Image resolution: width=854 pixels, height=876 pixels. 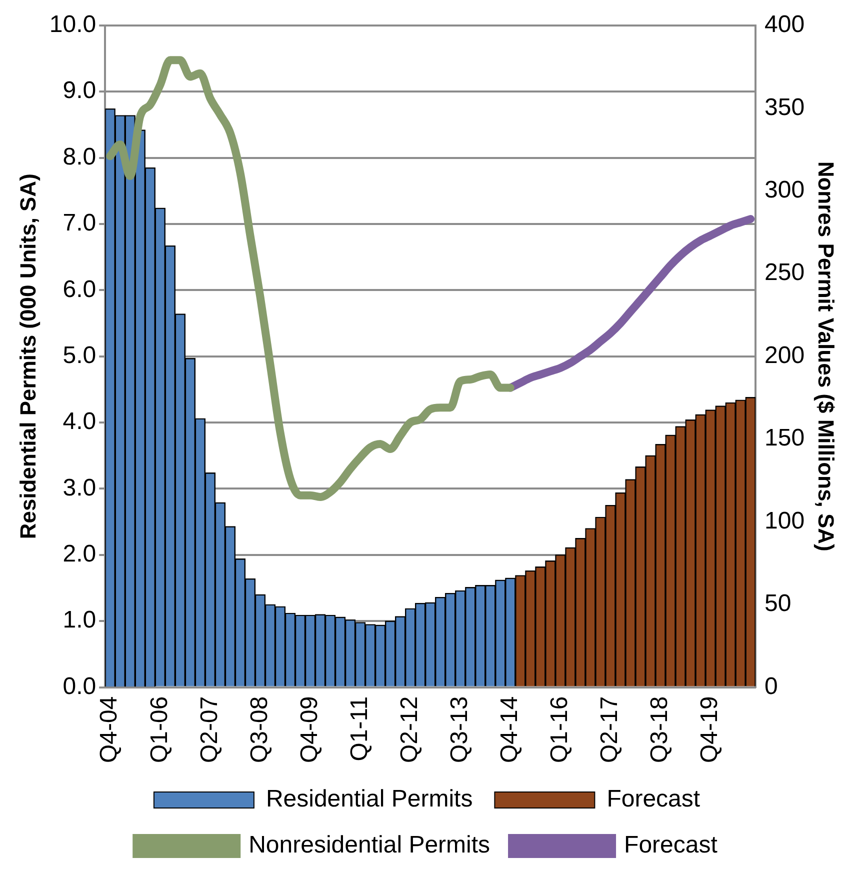 What do you see at coordinates (79, 223) in the screenshot?
I see `y-tick-label: 7.0` at bounding box center [79, 223].